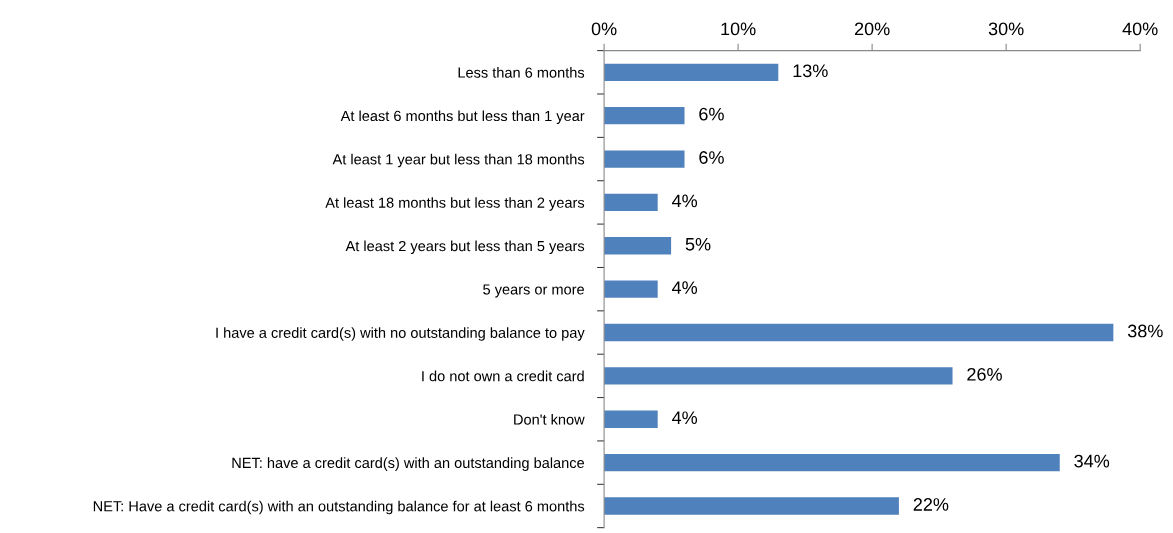 The height and width of the screenshot is (533, 1173). What do you see at coordinates (549, 419) in the screenshot?
I see `y-tick-label: Don't know` at bounding box center [549, 419].